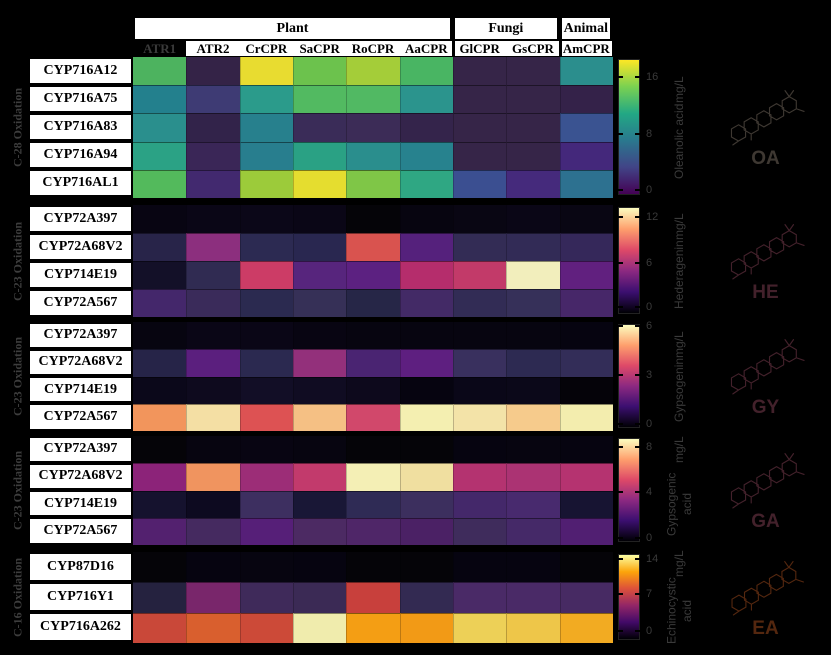 This screenshot has height=655, width=831. Describe the element at coordinates (80, 362) in the screenshot. I see `row-label-cyp72a68v2: CYP72A68V2` at that location.